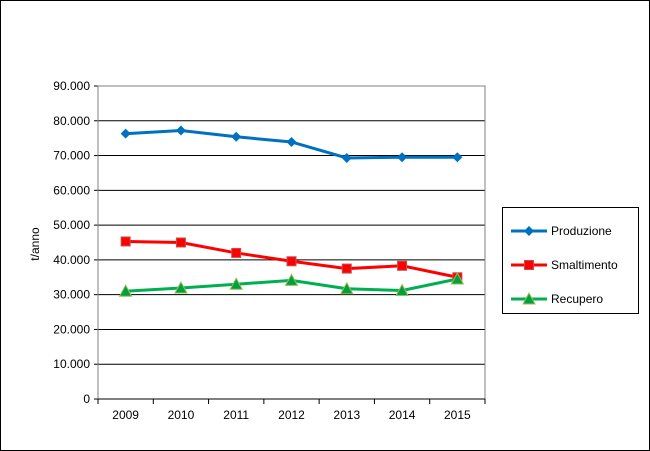 The width and height of the screenshot is (650, 451). I want to click on x-tick-label: 2009, so click(125, 415).